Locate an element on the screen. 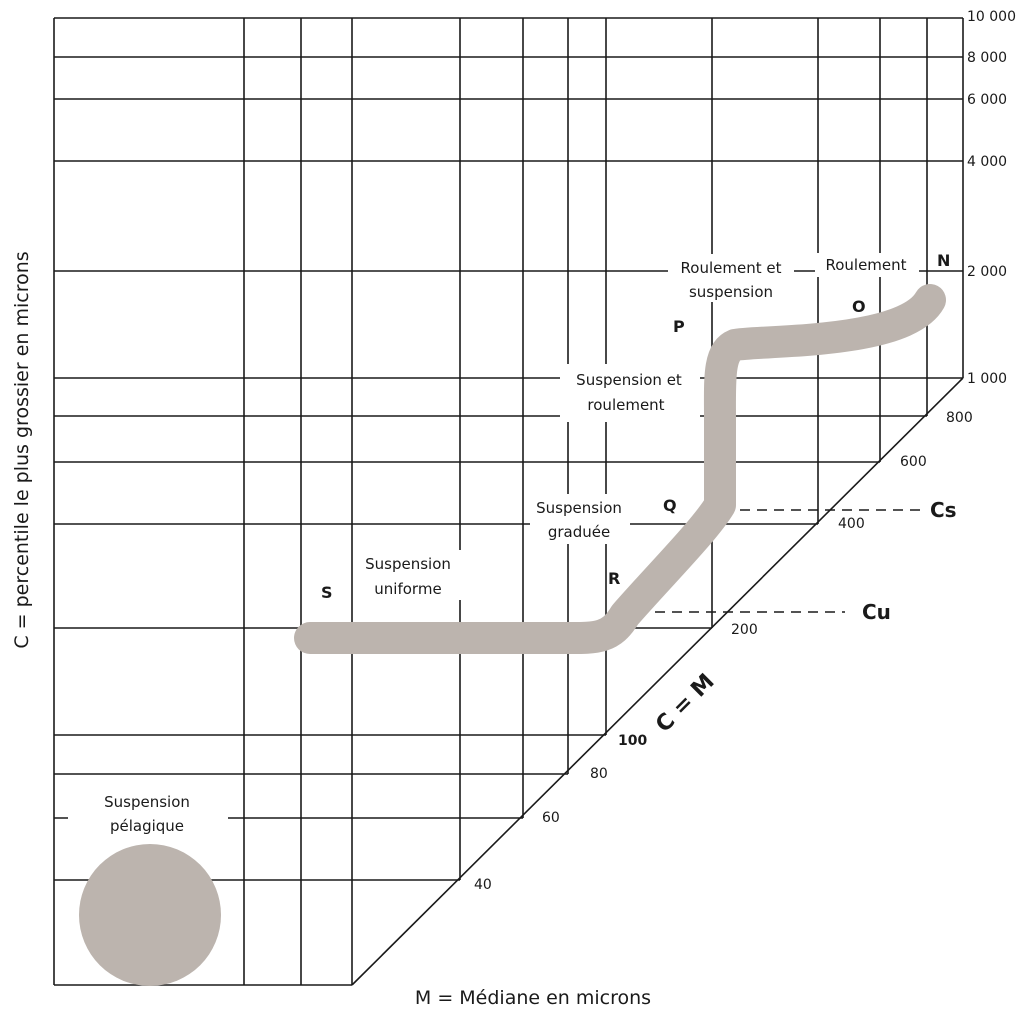  label-graduee-1: Suspension is located at coordinates (579, 508).